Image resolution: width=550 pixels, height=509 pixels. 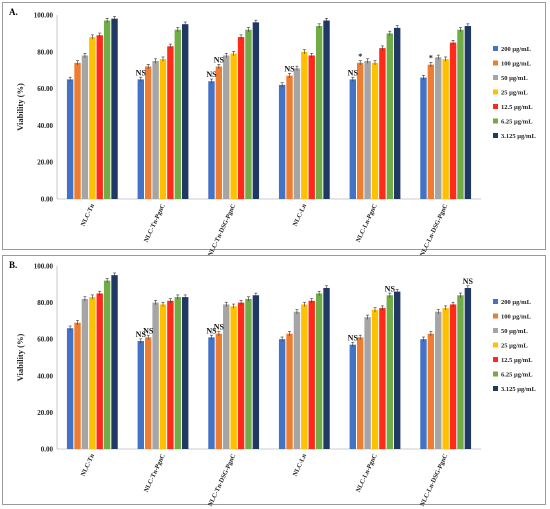 What do you see at coordinates (155, 130) in the screenshot?
I see `bar-a-c1-s2` at bounding box center [155, 130].